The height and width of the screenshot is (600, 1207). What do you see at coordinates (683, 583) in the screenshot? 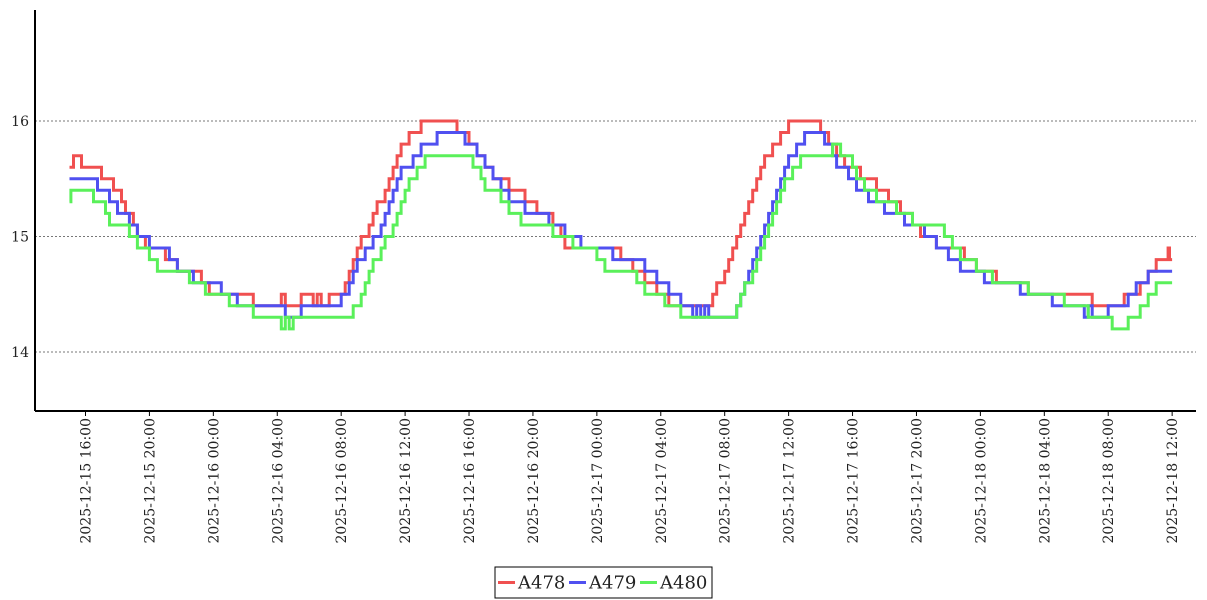
I see `legend-label-a480: A480` at bounding box center [683, 583].